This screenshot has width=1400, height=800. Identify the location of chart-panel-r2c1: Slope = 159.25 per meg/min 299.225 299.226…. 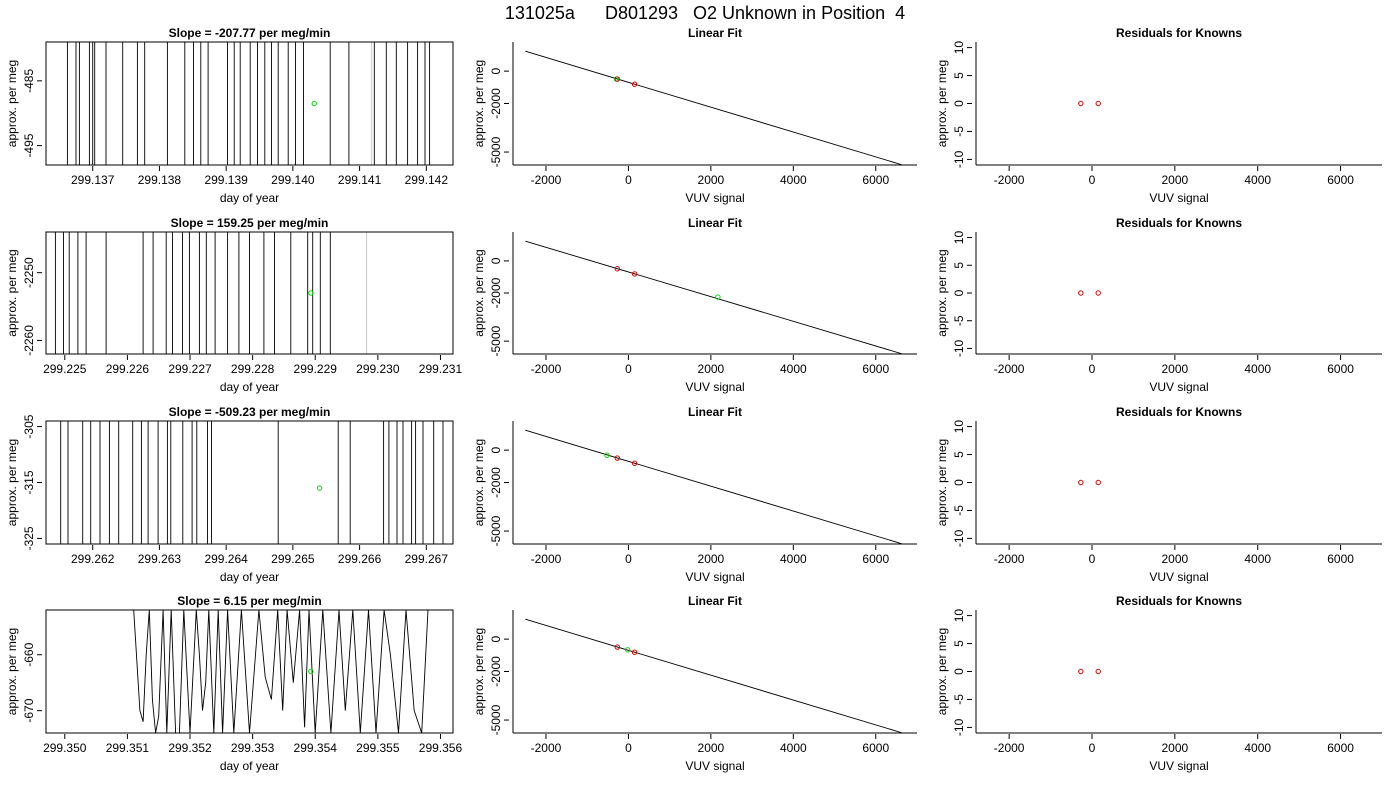
(233, 305).